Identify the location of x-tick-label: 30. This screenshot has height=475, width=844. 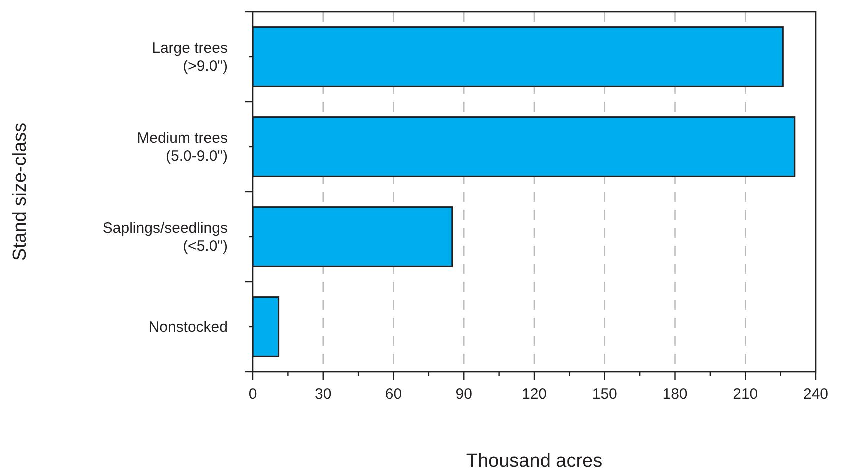
(323, 394).